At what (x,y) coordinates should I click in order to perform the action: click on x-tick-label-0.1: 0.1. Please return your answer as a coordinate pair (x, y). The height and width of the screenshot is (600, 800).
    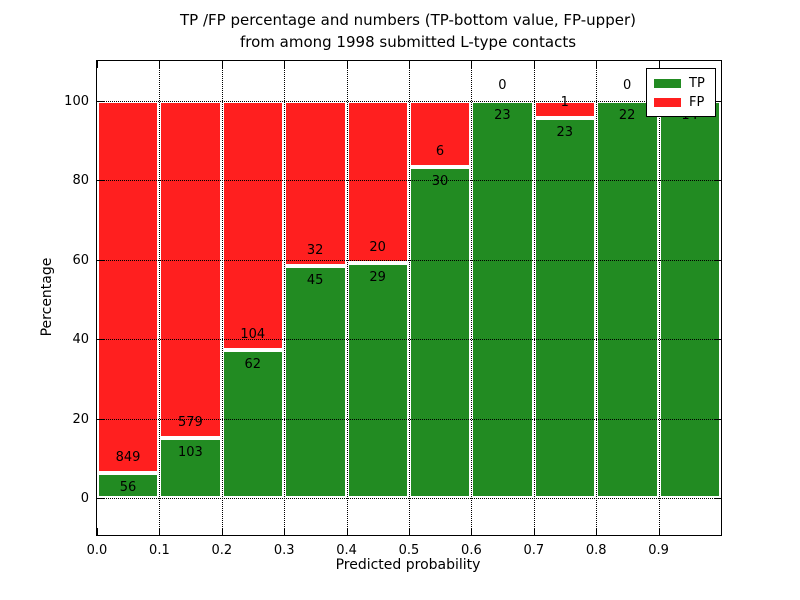
    Looking at the image, I should click on (159, 550).